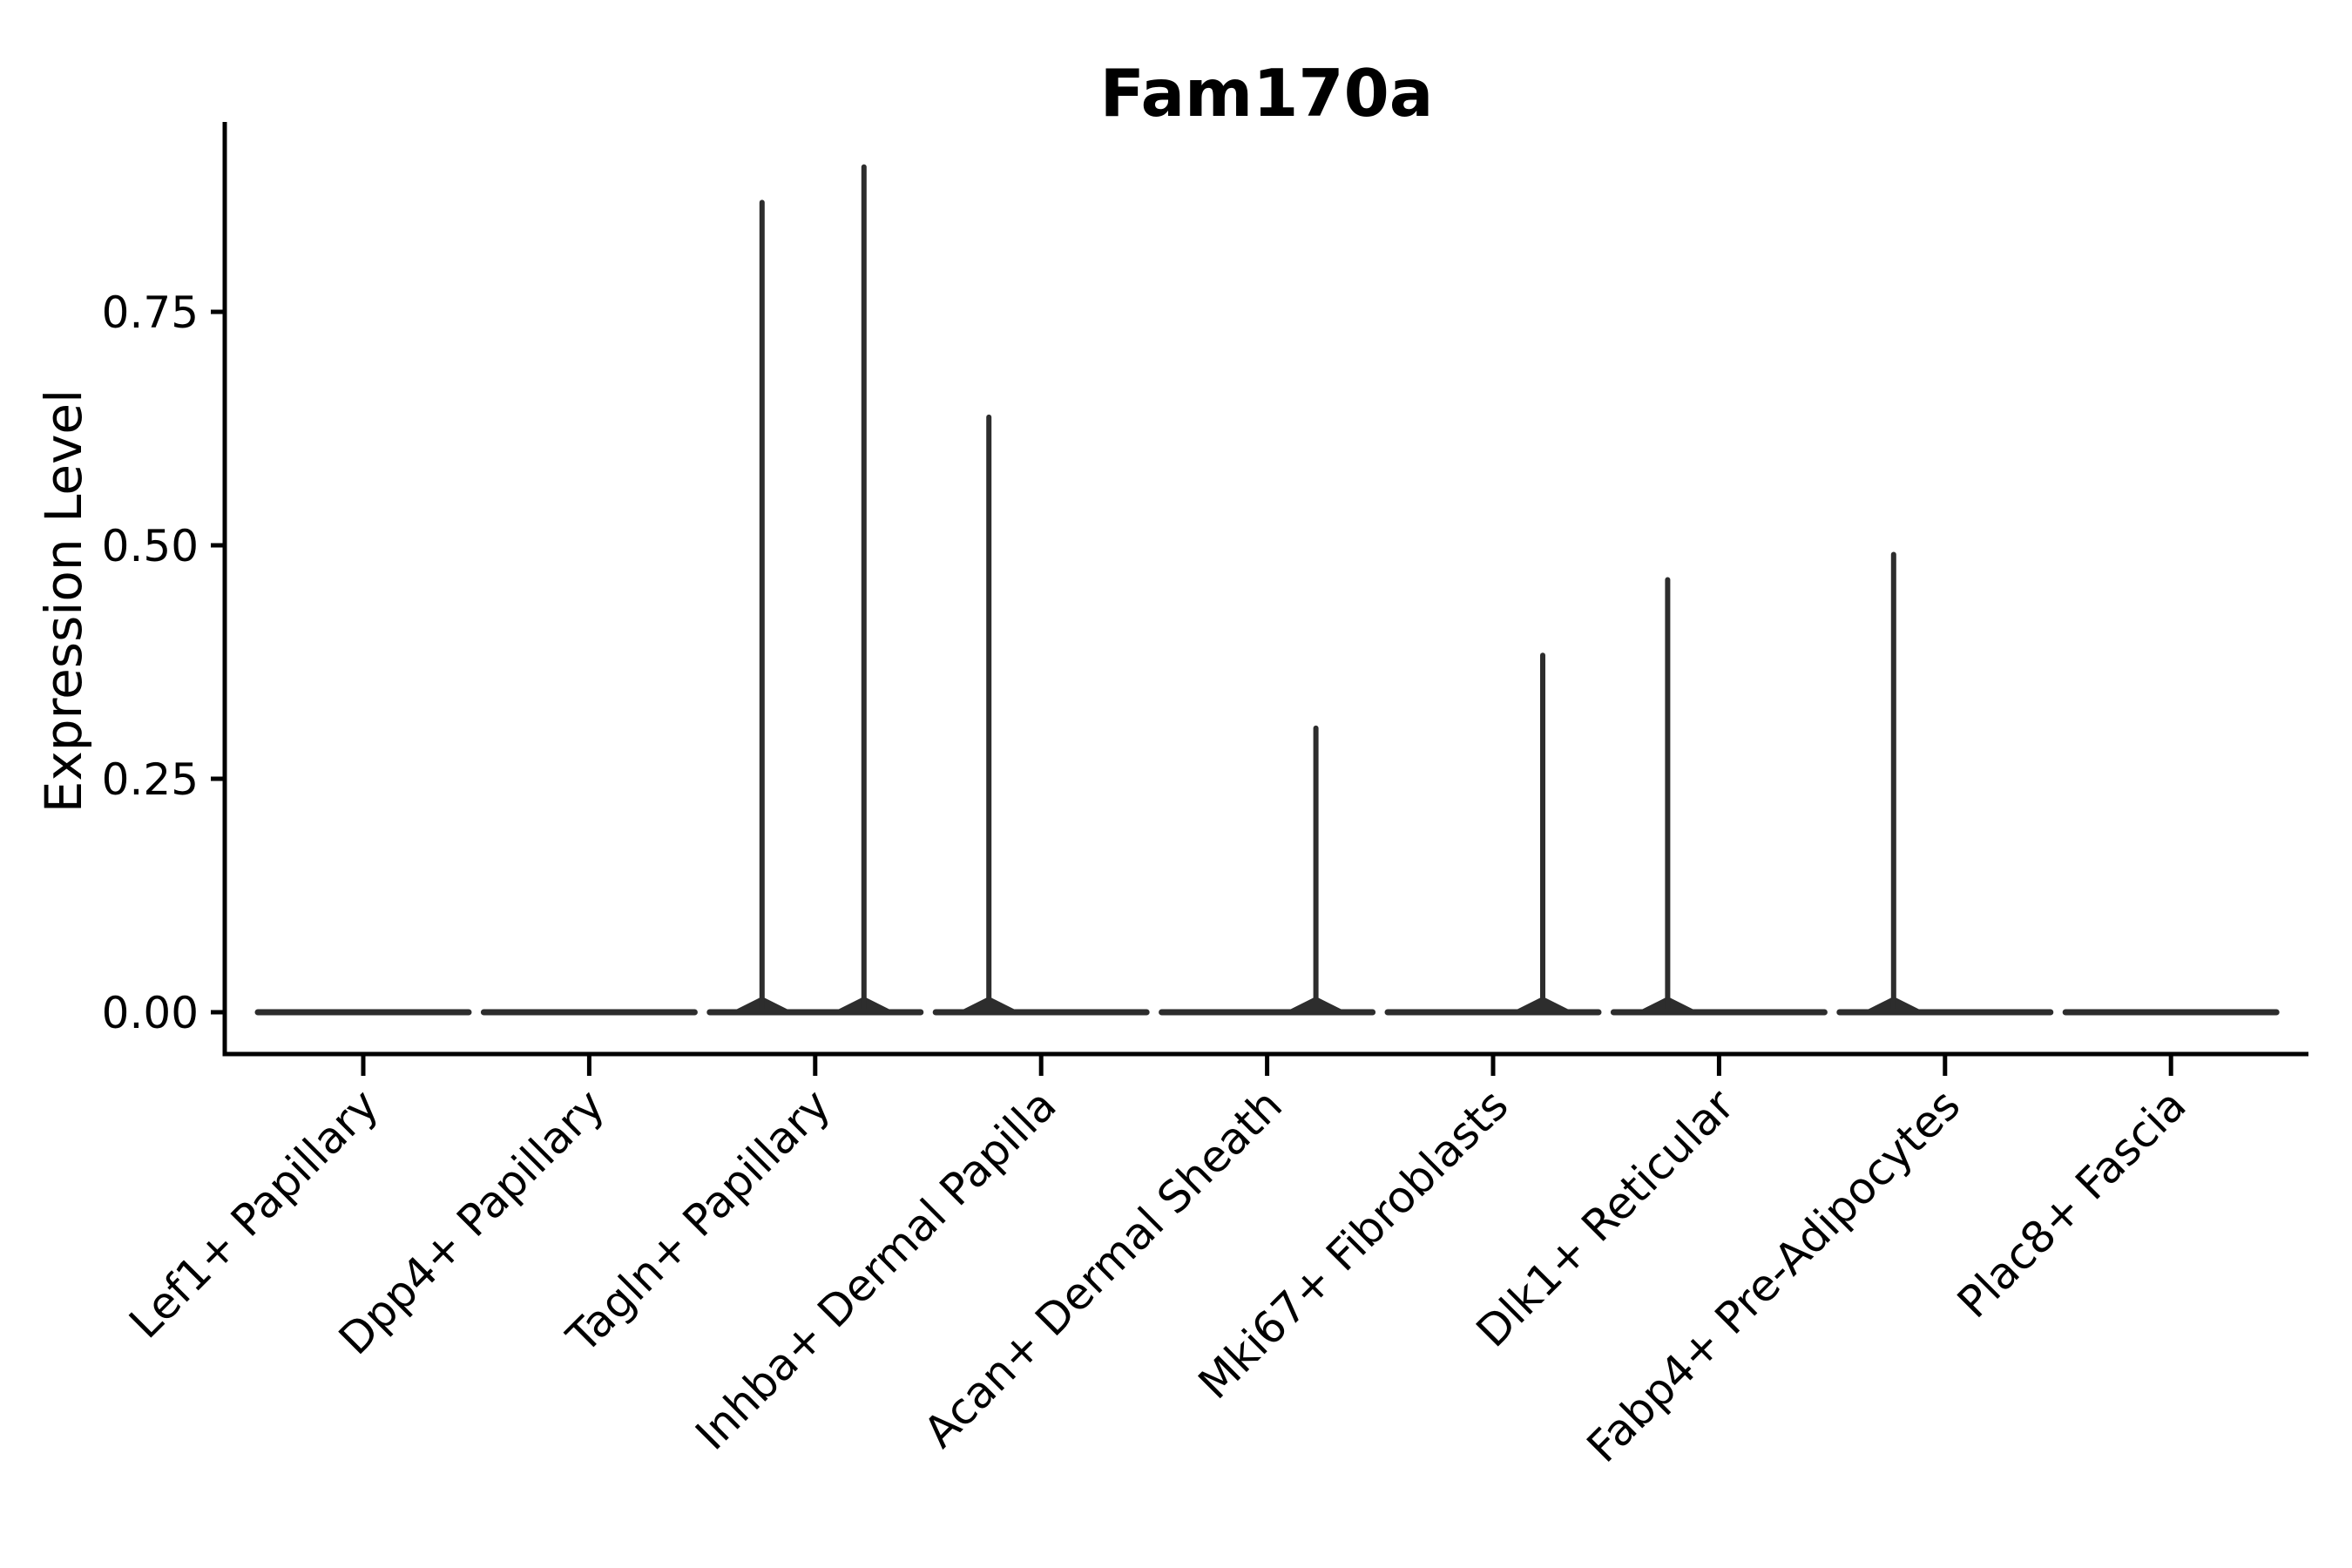 The height and width of the screenshot is (1568, 2352). What do you see at coordinates (1774, 1275) in the screenshot?
I see `x-tick-label: Fabp4+ Pre-Adipocytes` at bounding box center [1774, 1275].